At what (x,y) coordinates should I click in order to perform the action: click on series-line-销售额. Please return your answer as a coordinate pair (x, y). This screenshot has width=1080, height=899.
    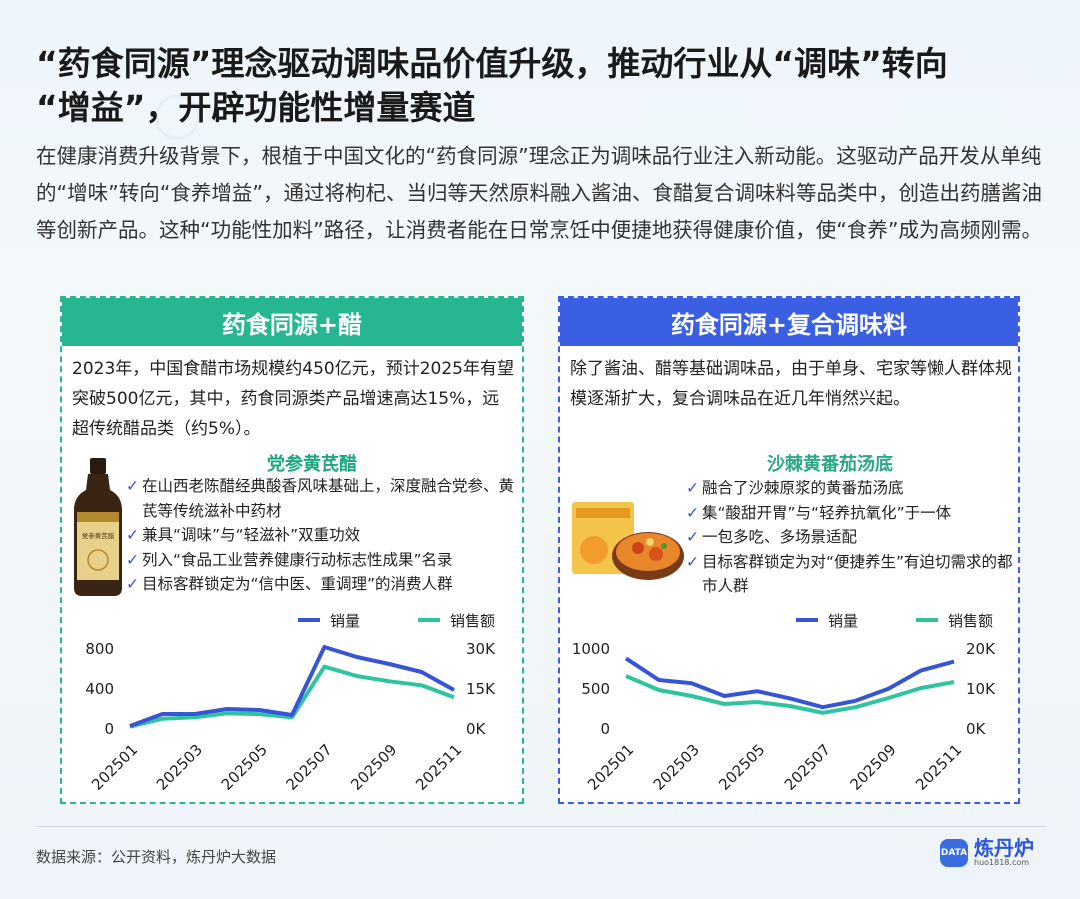
    Looking at the image, I should click on (292, 696).